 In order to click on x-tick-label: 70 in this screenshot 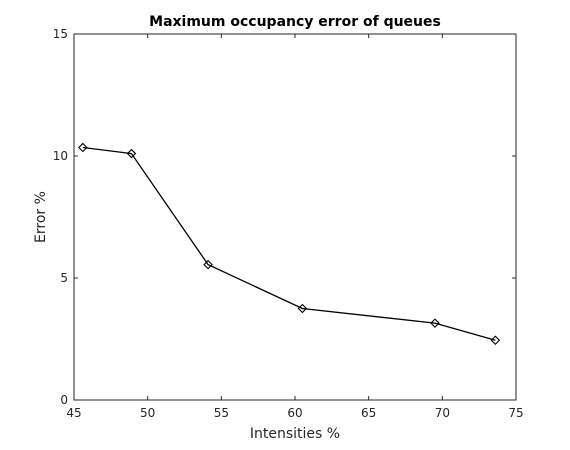, I will do `click(442, 413)`.